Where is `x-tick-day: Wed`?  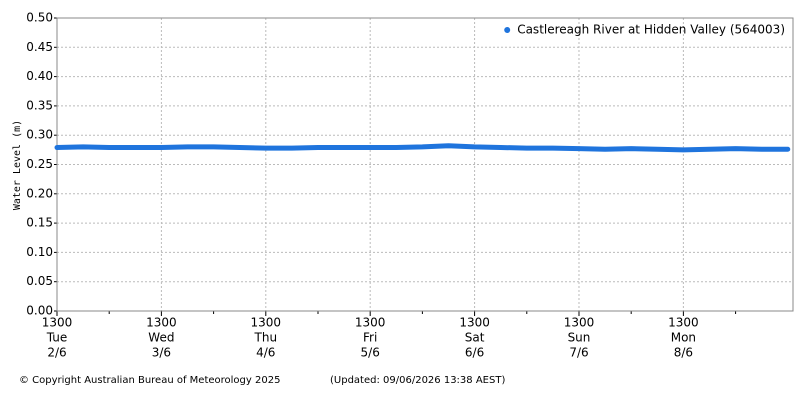 x-tick-day: Wed is located at coordinates (161, 338).